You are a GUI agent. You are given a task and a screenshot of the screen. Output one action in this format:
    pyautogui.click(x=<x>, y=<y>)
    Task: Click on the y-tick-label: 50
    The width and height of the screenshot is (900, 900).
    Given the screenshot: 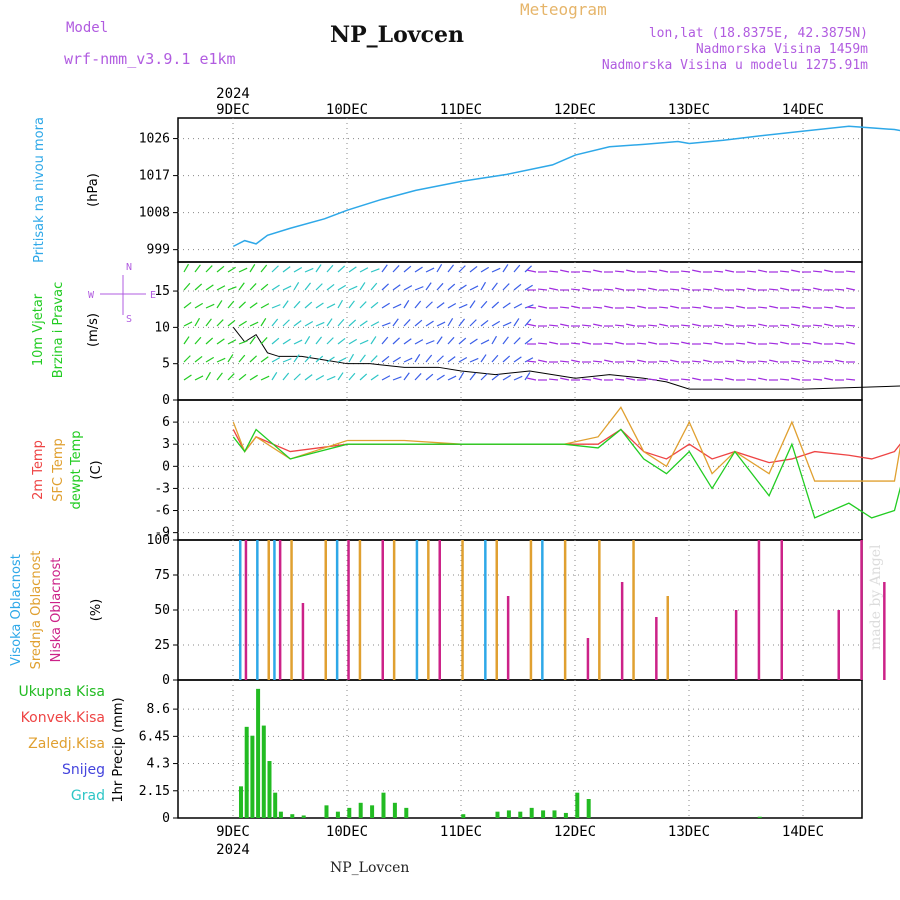 What is the action you would take?
    pyautogui.click(x=162, y=610)
    